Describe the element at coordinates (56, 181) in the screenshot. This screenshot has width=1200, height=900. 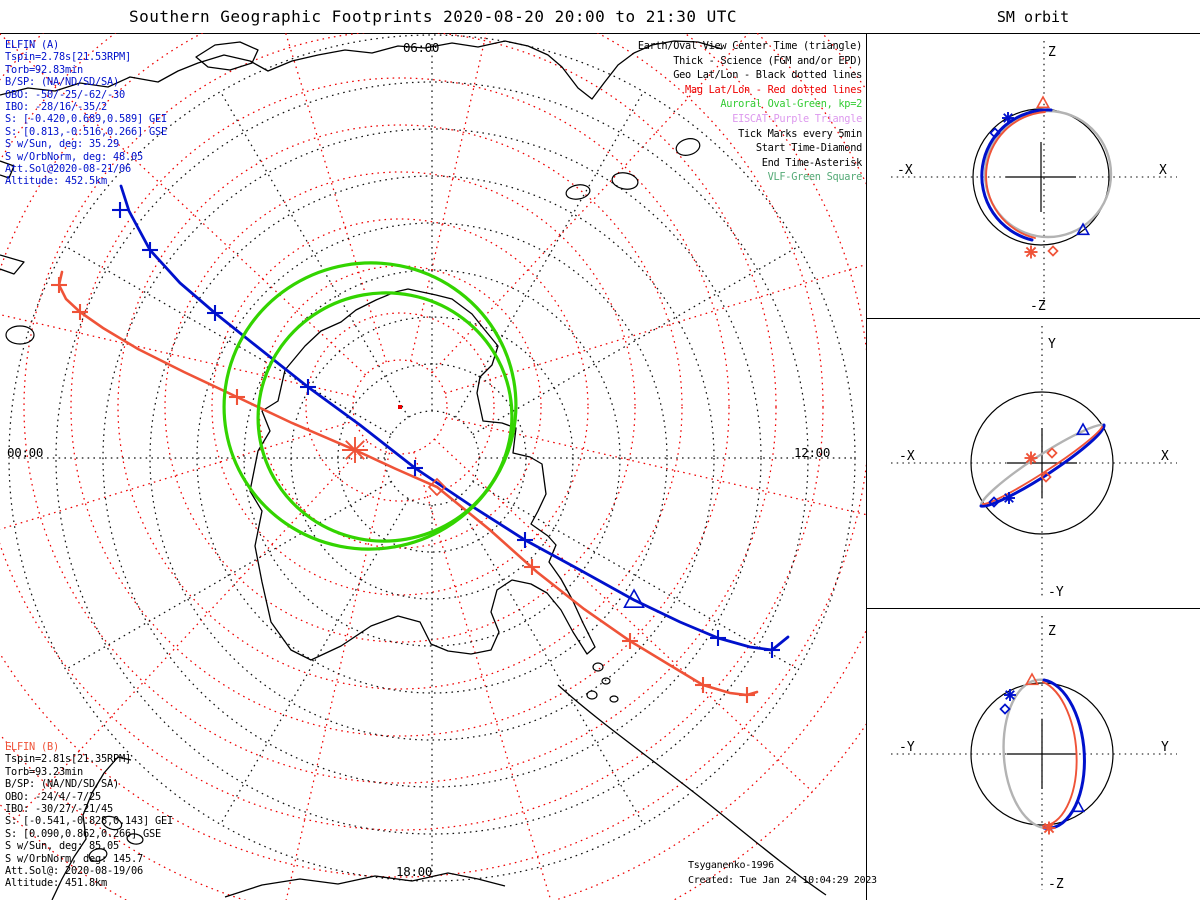
I see `text-line: Altitude: 452.5km` at that location.